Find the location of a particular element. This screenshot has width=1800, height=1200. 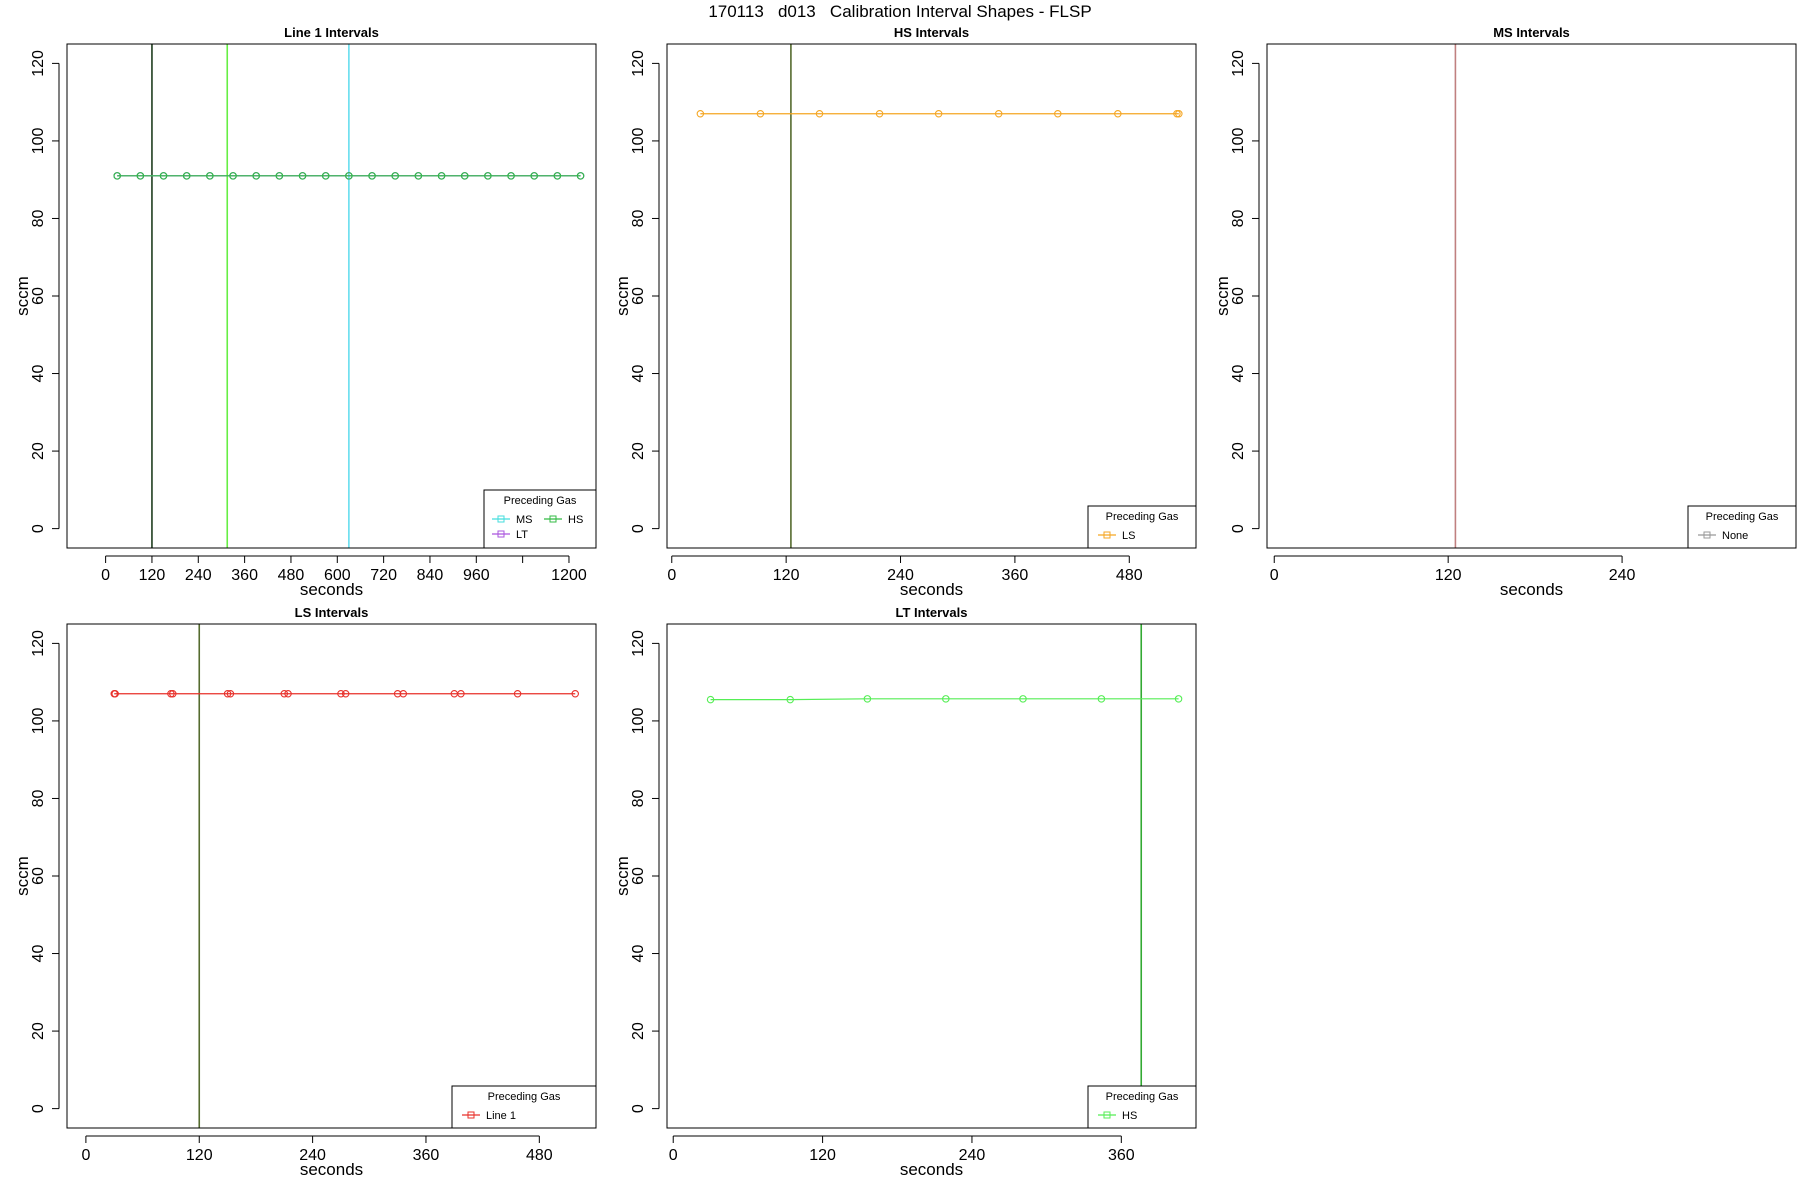

x-tick-label: 600 is located at coordinates (337, 575).